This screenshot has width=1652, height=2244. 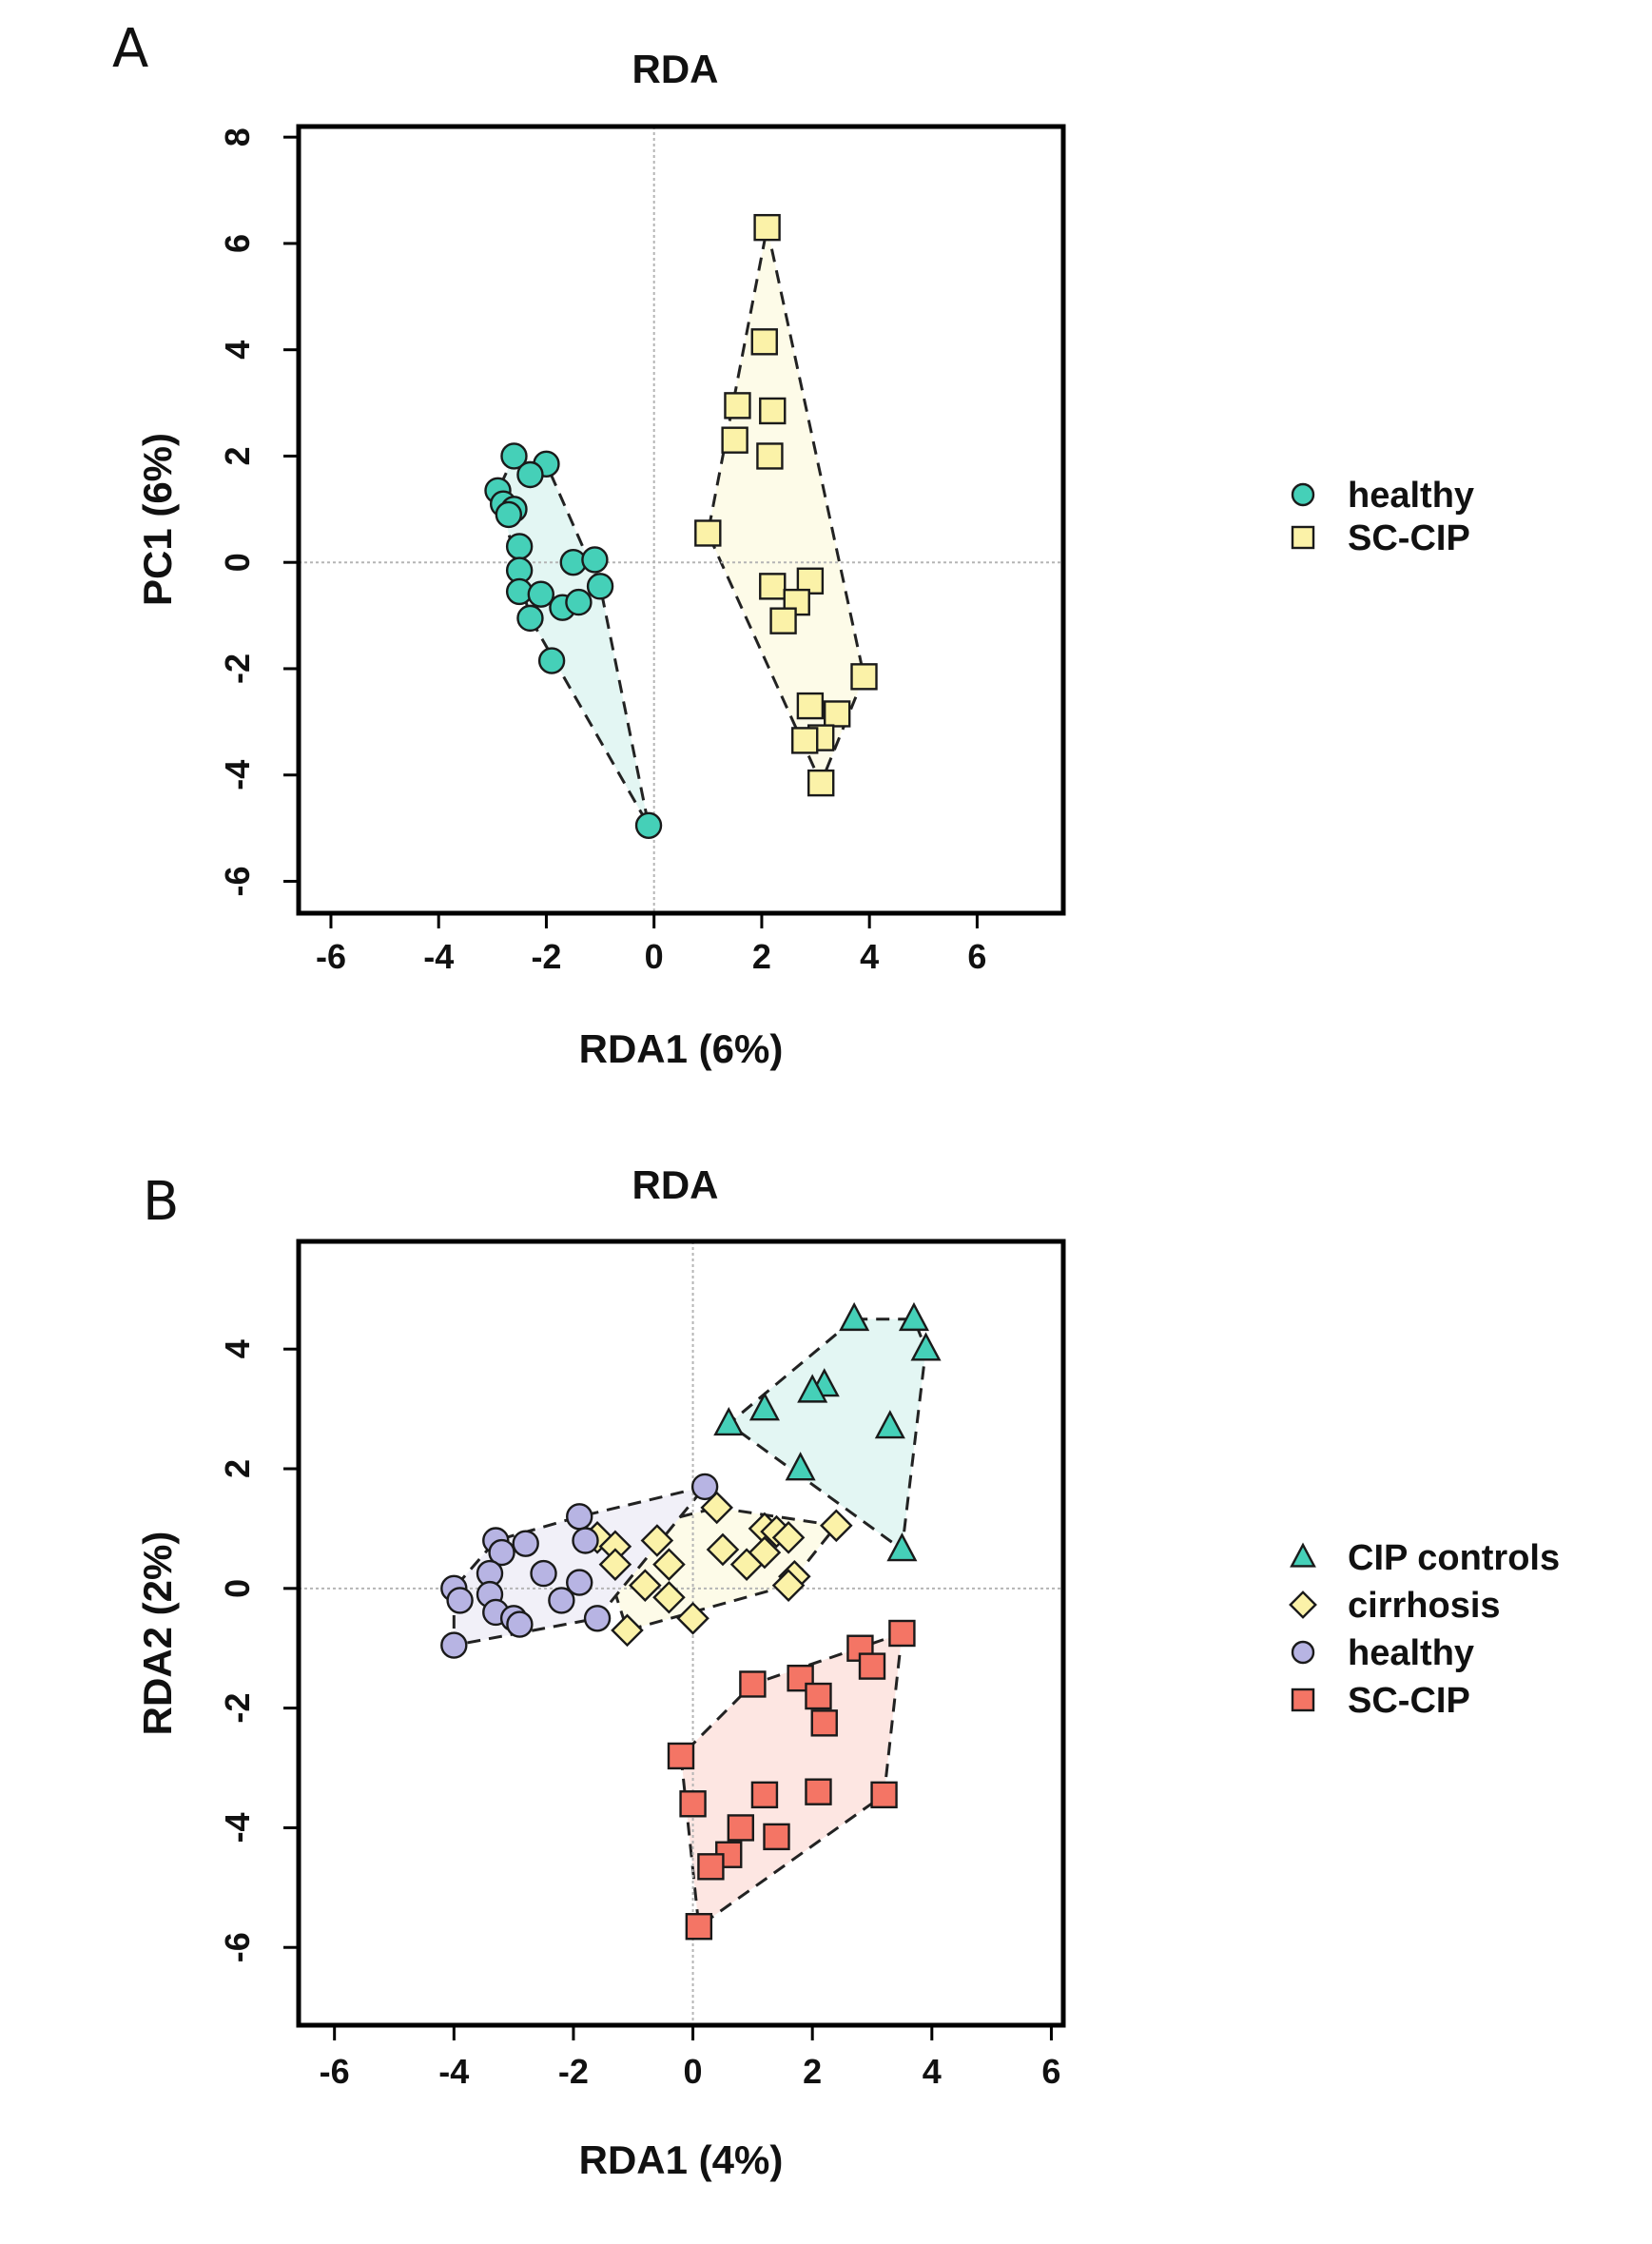 I want to click on legend-marker-healthy, so click(x=1303, y=494).